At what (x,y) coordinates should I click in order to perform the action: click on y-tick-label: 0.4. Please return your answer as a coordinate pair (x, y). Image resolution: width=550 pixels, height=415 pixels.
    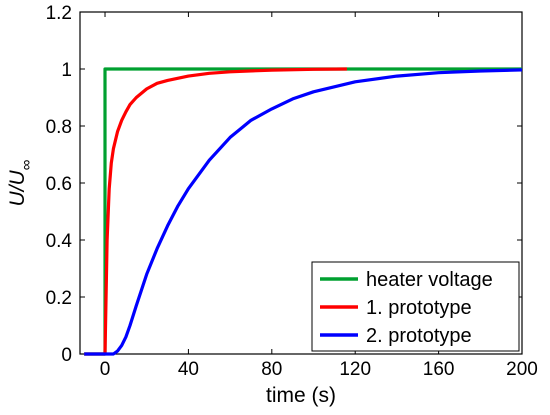
    Looking at the image, I should click on (59, 241).